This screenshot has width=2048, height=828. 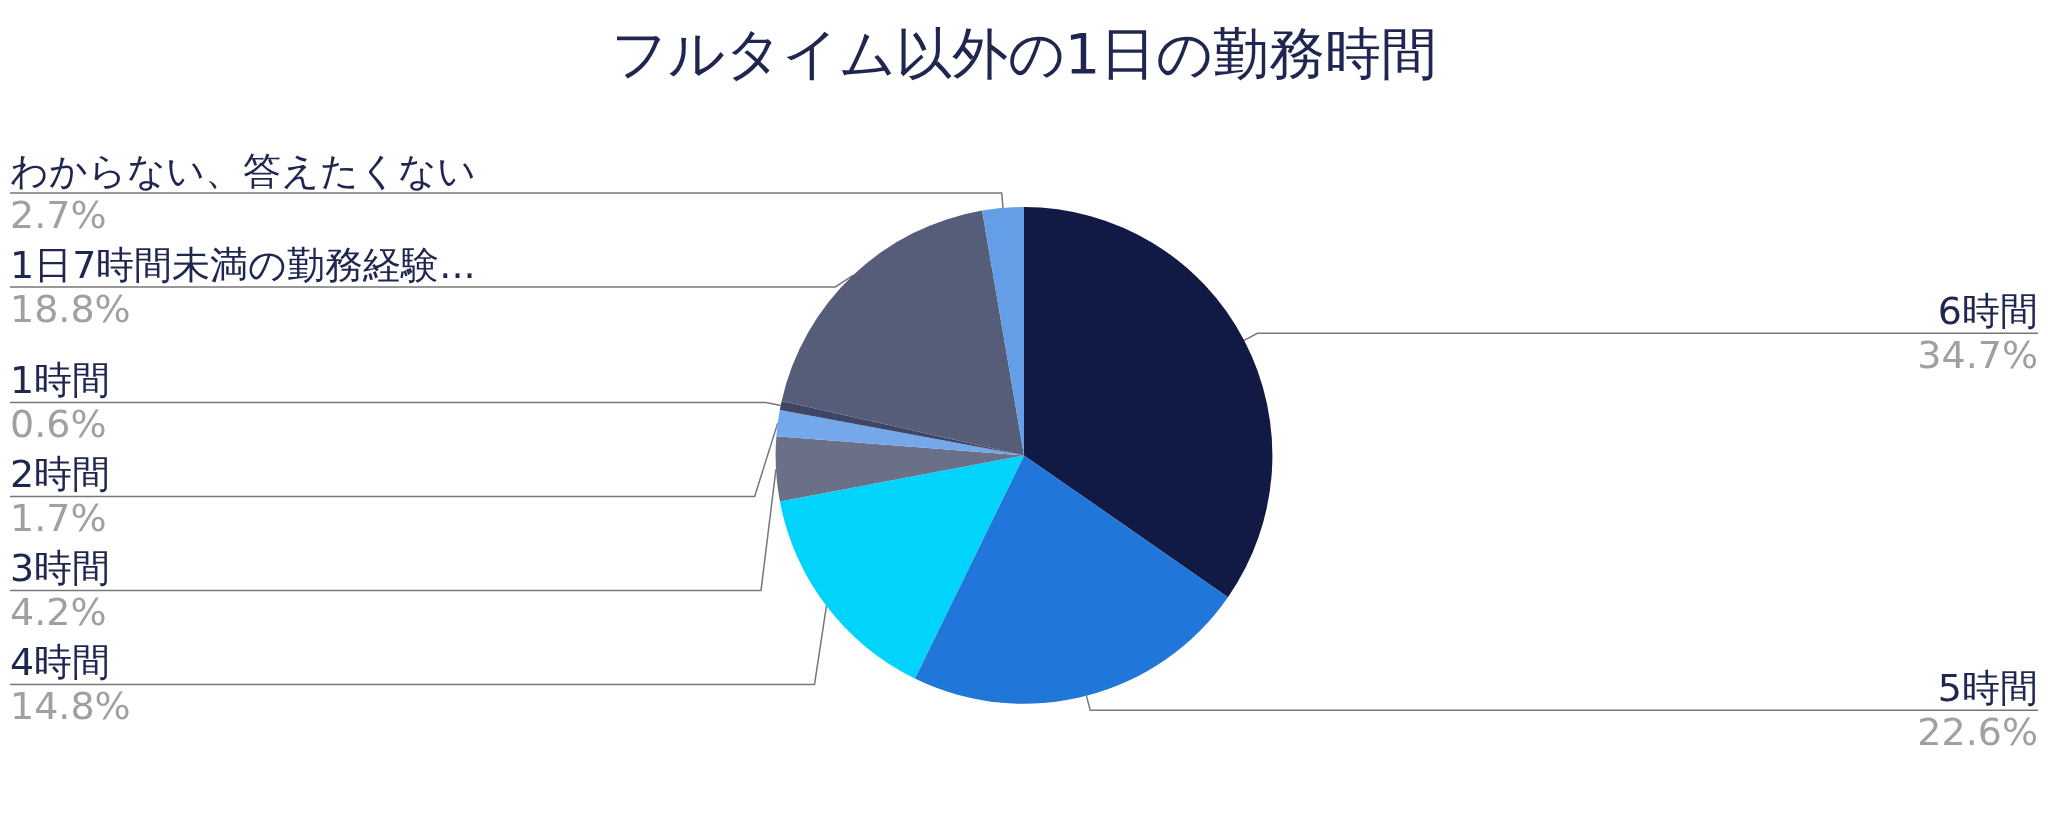 I want to click on data-label: 0.6%, so click(x=58, y=424).